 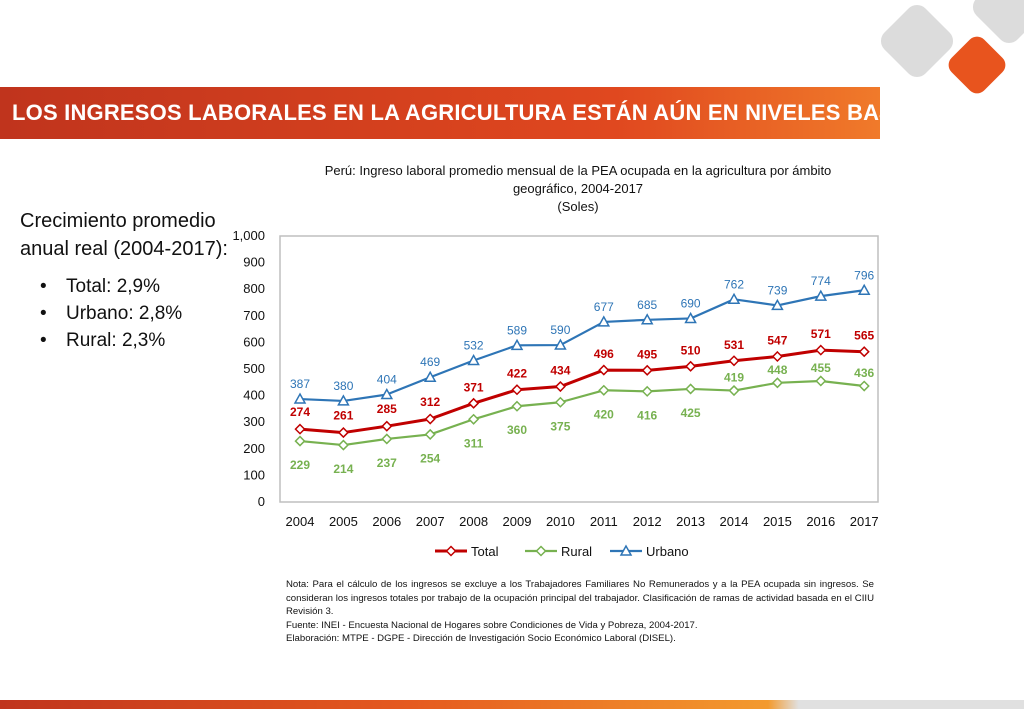 What do you see at coordinates (690, 521) in the screenshot?
I see `x-tick-label: 2013` at bounding box center [690, 521].